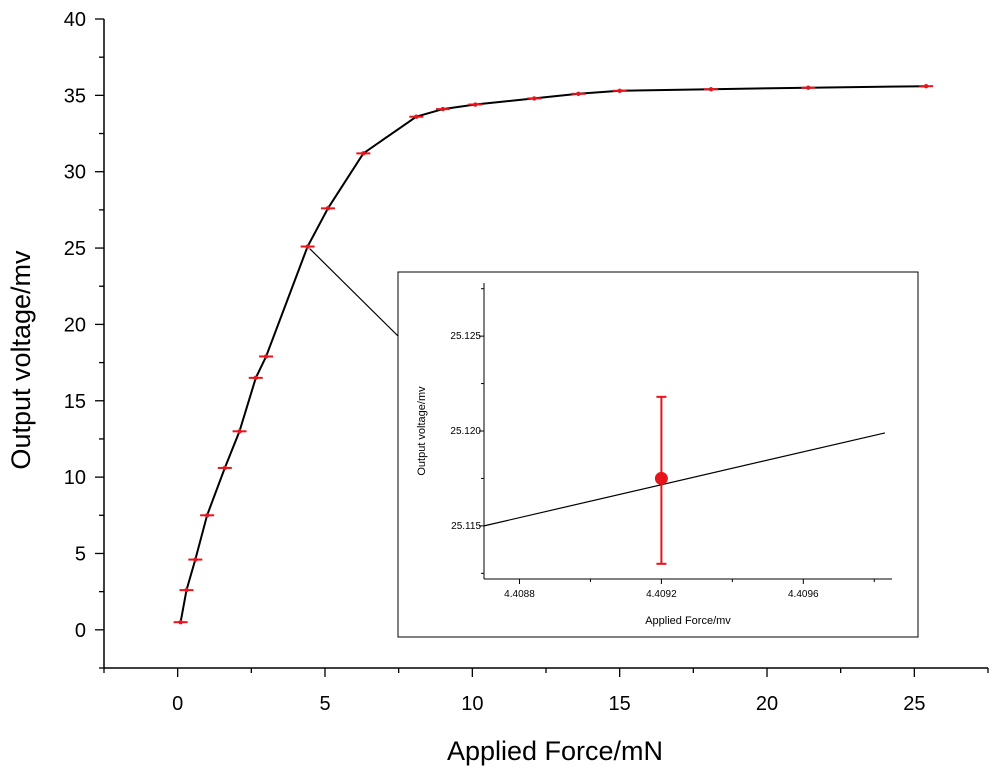 Image resolution: width=1000 pixels, height=773 pixels. Describe the element at coordinates (75, 325) in the screenshot. I see `y-tick-label: 20` at that location.